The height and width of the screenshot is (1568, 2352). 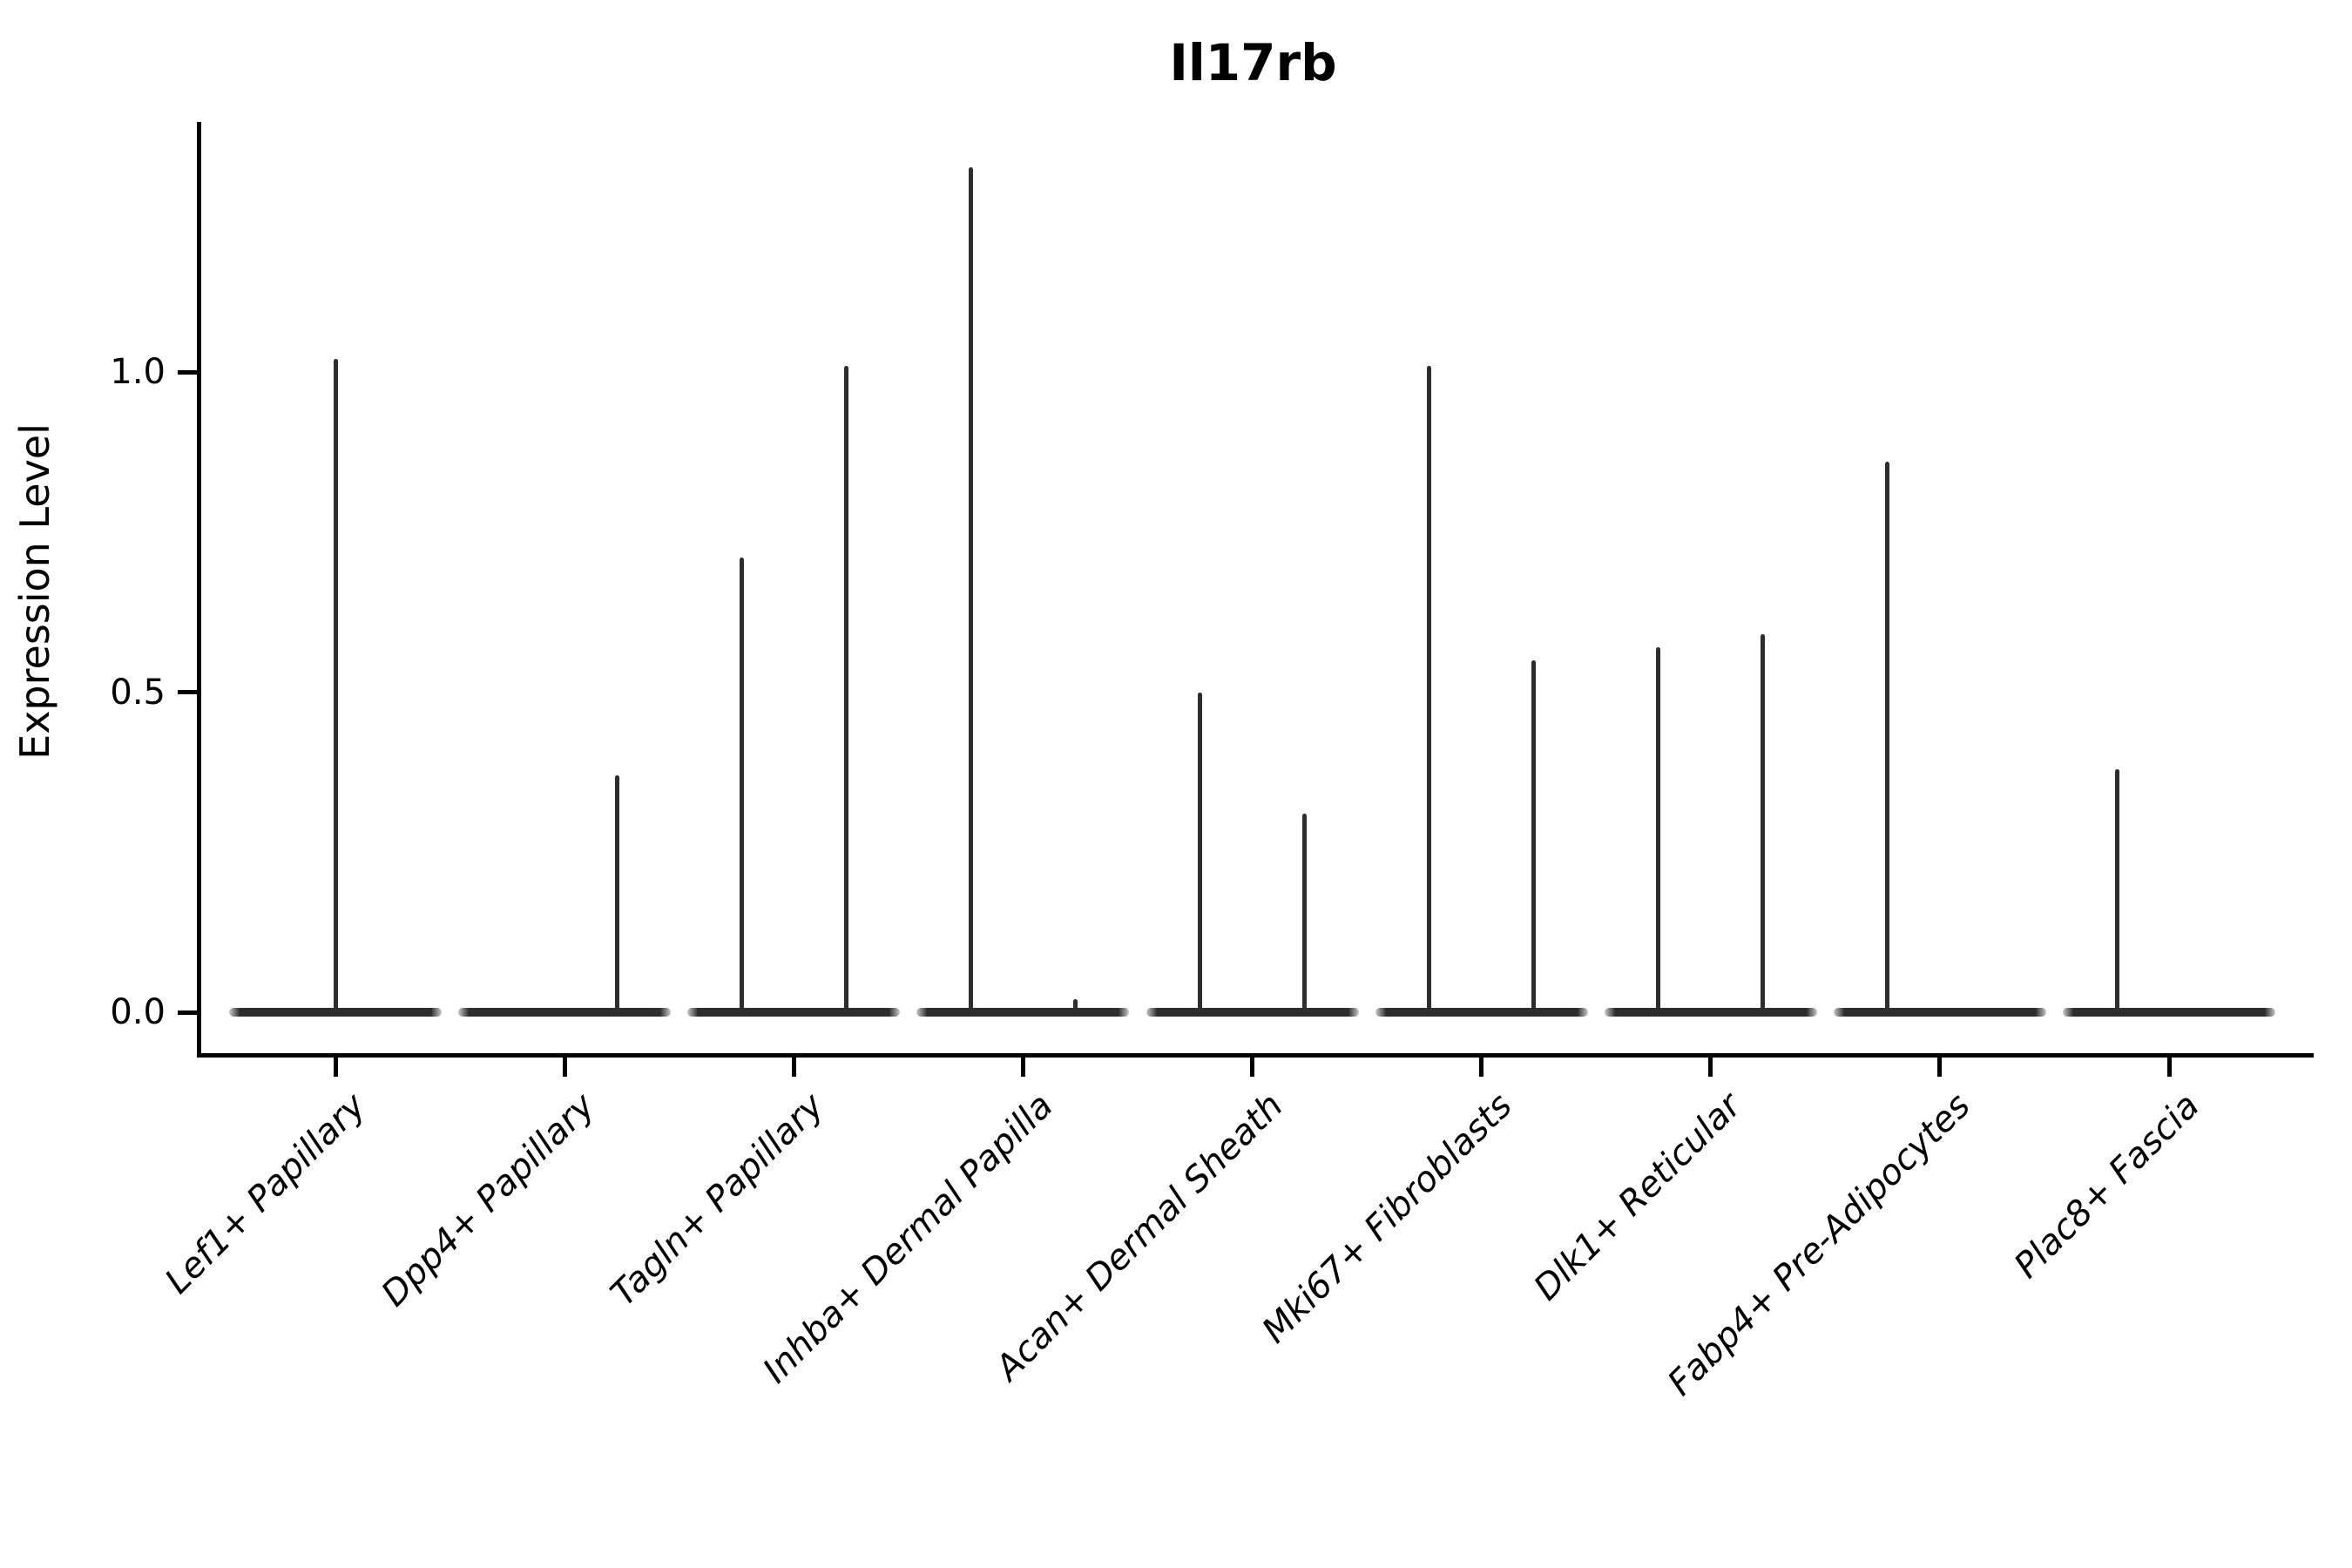 I want to click on x-tick-label: Tagln+ Papillary, so click(x=718, y=1200).